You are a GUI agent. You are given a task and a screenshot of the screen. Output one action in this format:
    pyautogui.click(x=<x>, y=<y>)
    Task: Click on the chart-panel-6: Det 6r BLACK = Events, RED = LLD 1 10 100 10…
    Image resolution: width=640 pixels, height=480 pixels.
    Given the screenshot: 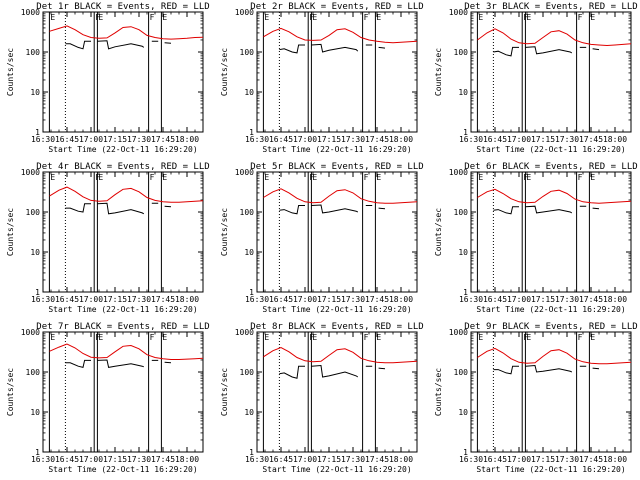 What is the action you would take?
    pyautogui.click(x=536, y=238)
    